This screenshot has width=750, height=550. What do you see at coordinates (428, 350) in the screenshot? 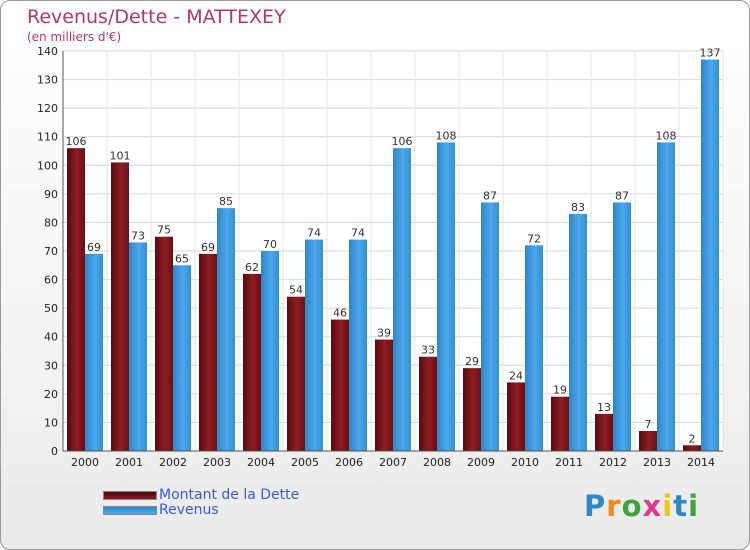
I see `data-label-dette: 33` at bounding box center [428, 350].